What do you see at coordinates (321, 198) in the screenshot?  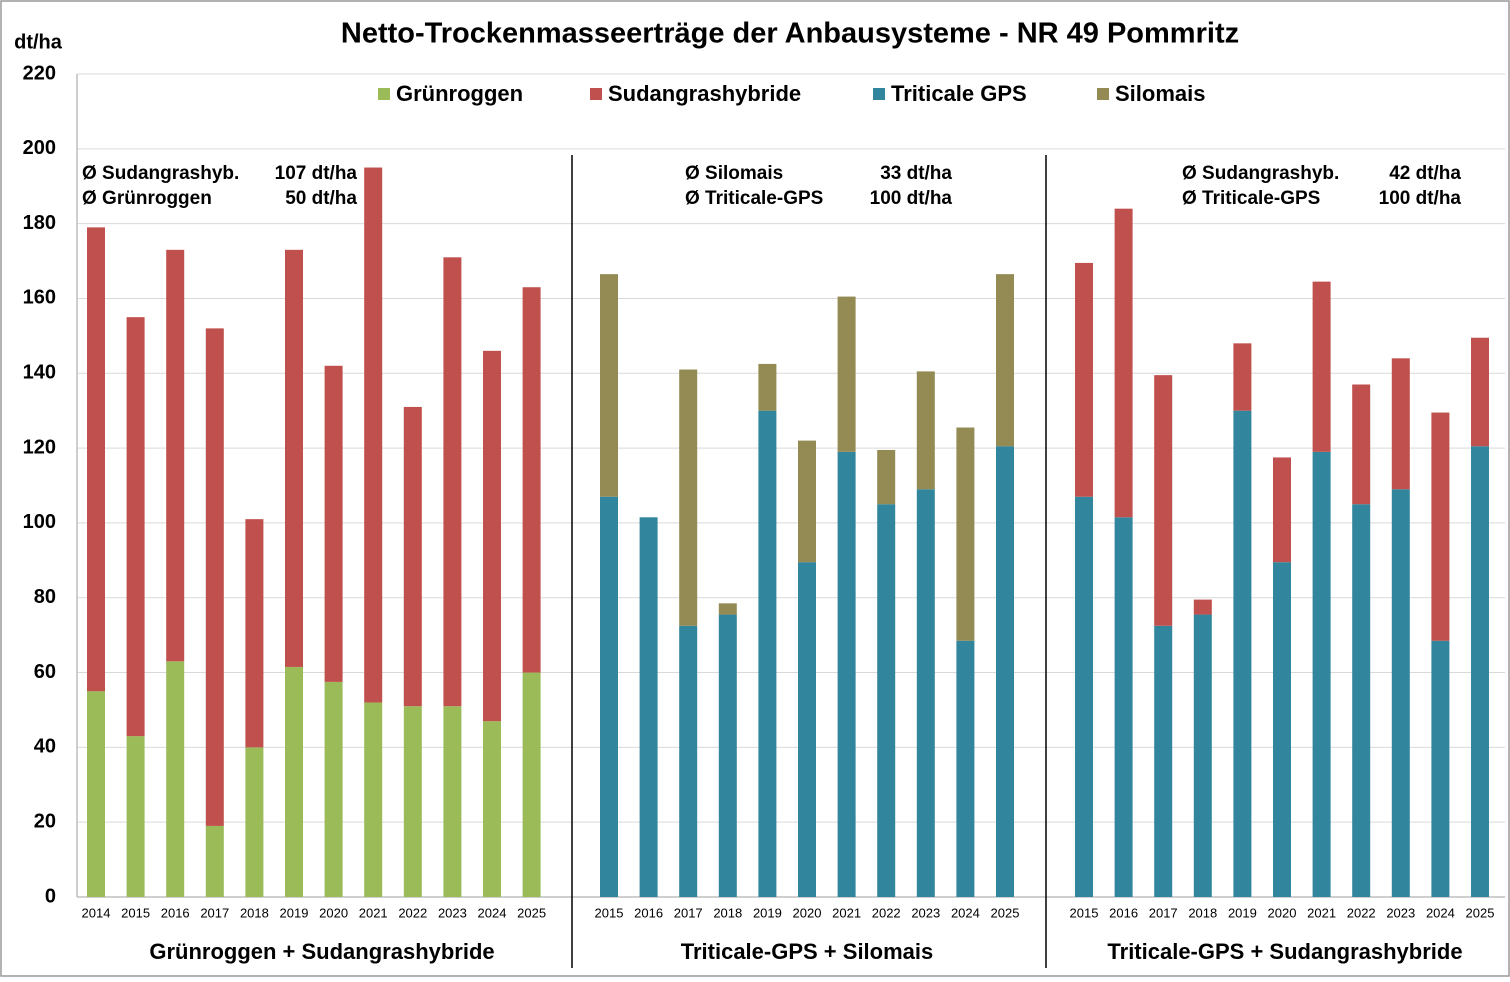 I see `annotation-value: 50 dt/ha` at bounding box center [321, 198].